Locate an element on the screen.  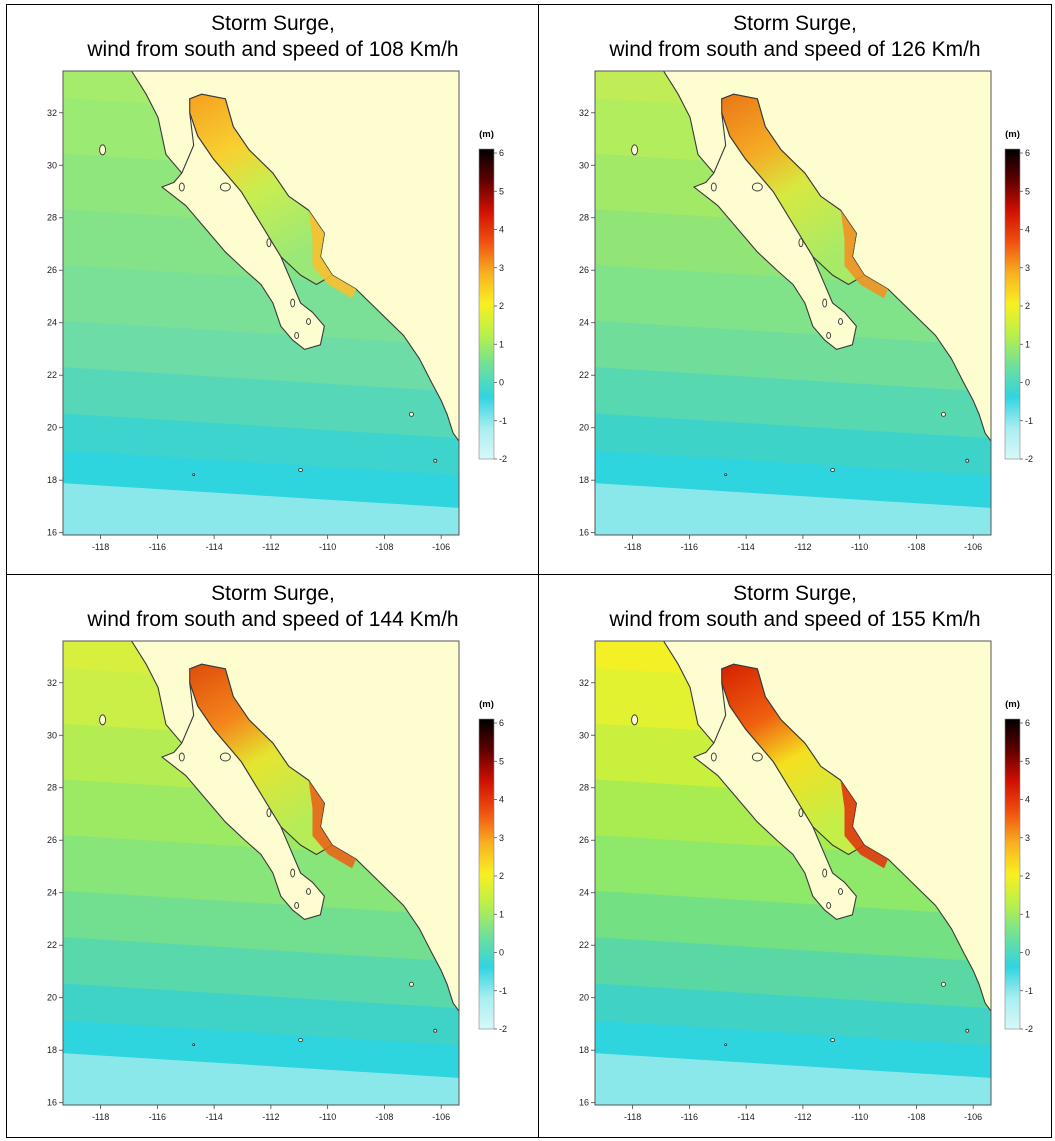
ocean-band is located at coordinates (793, 509).